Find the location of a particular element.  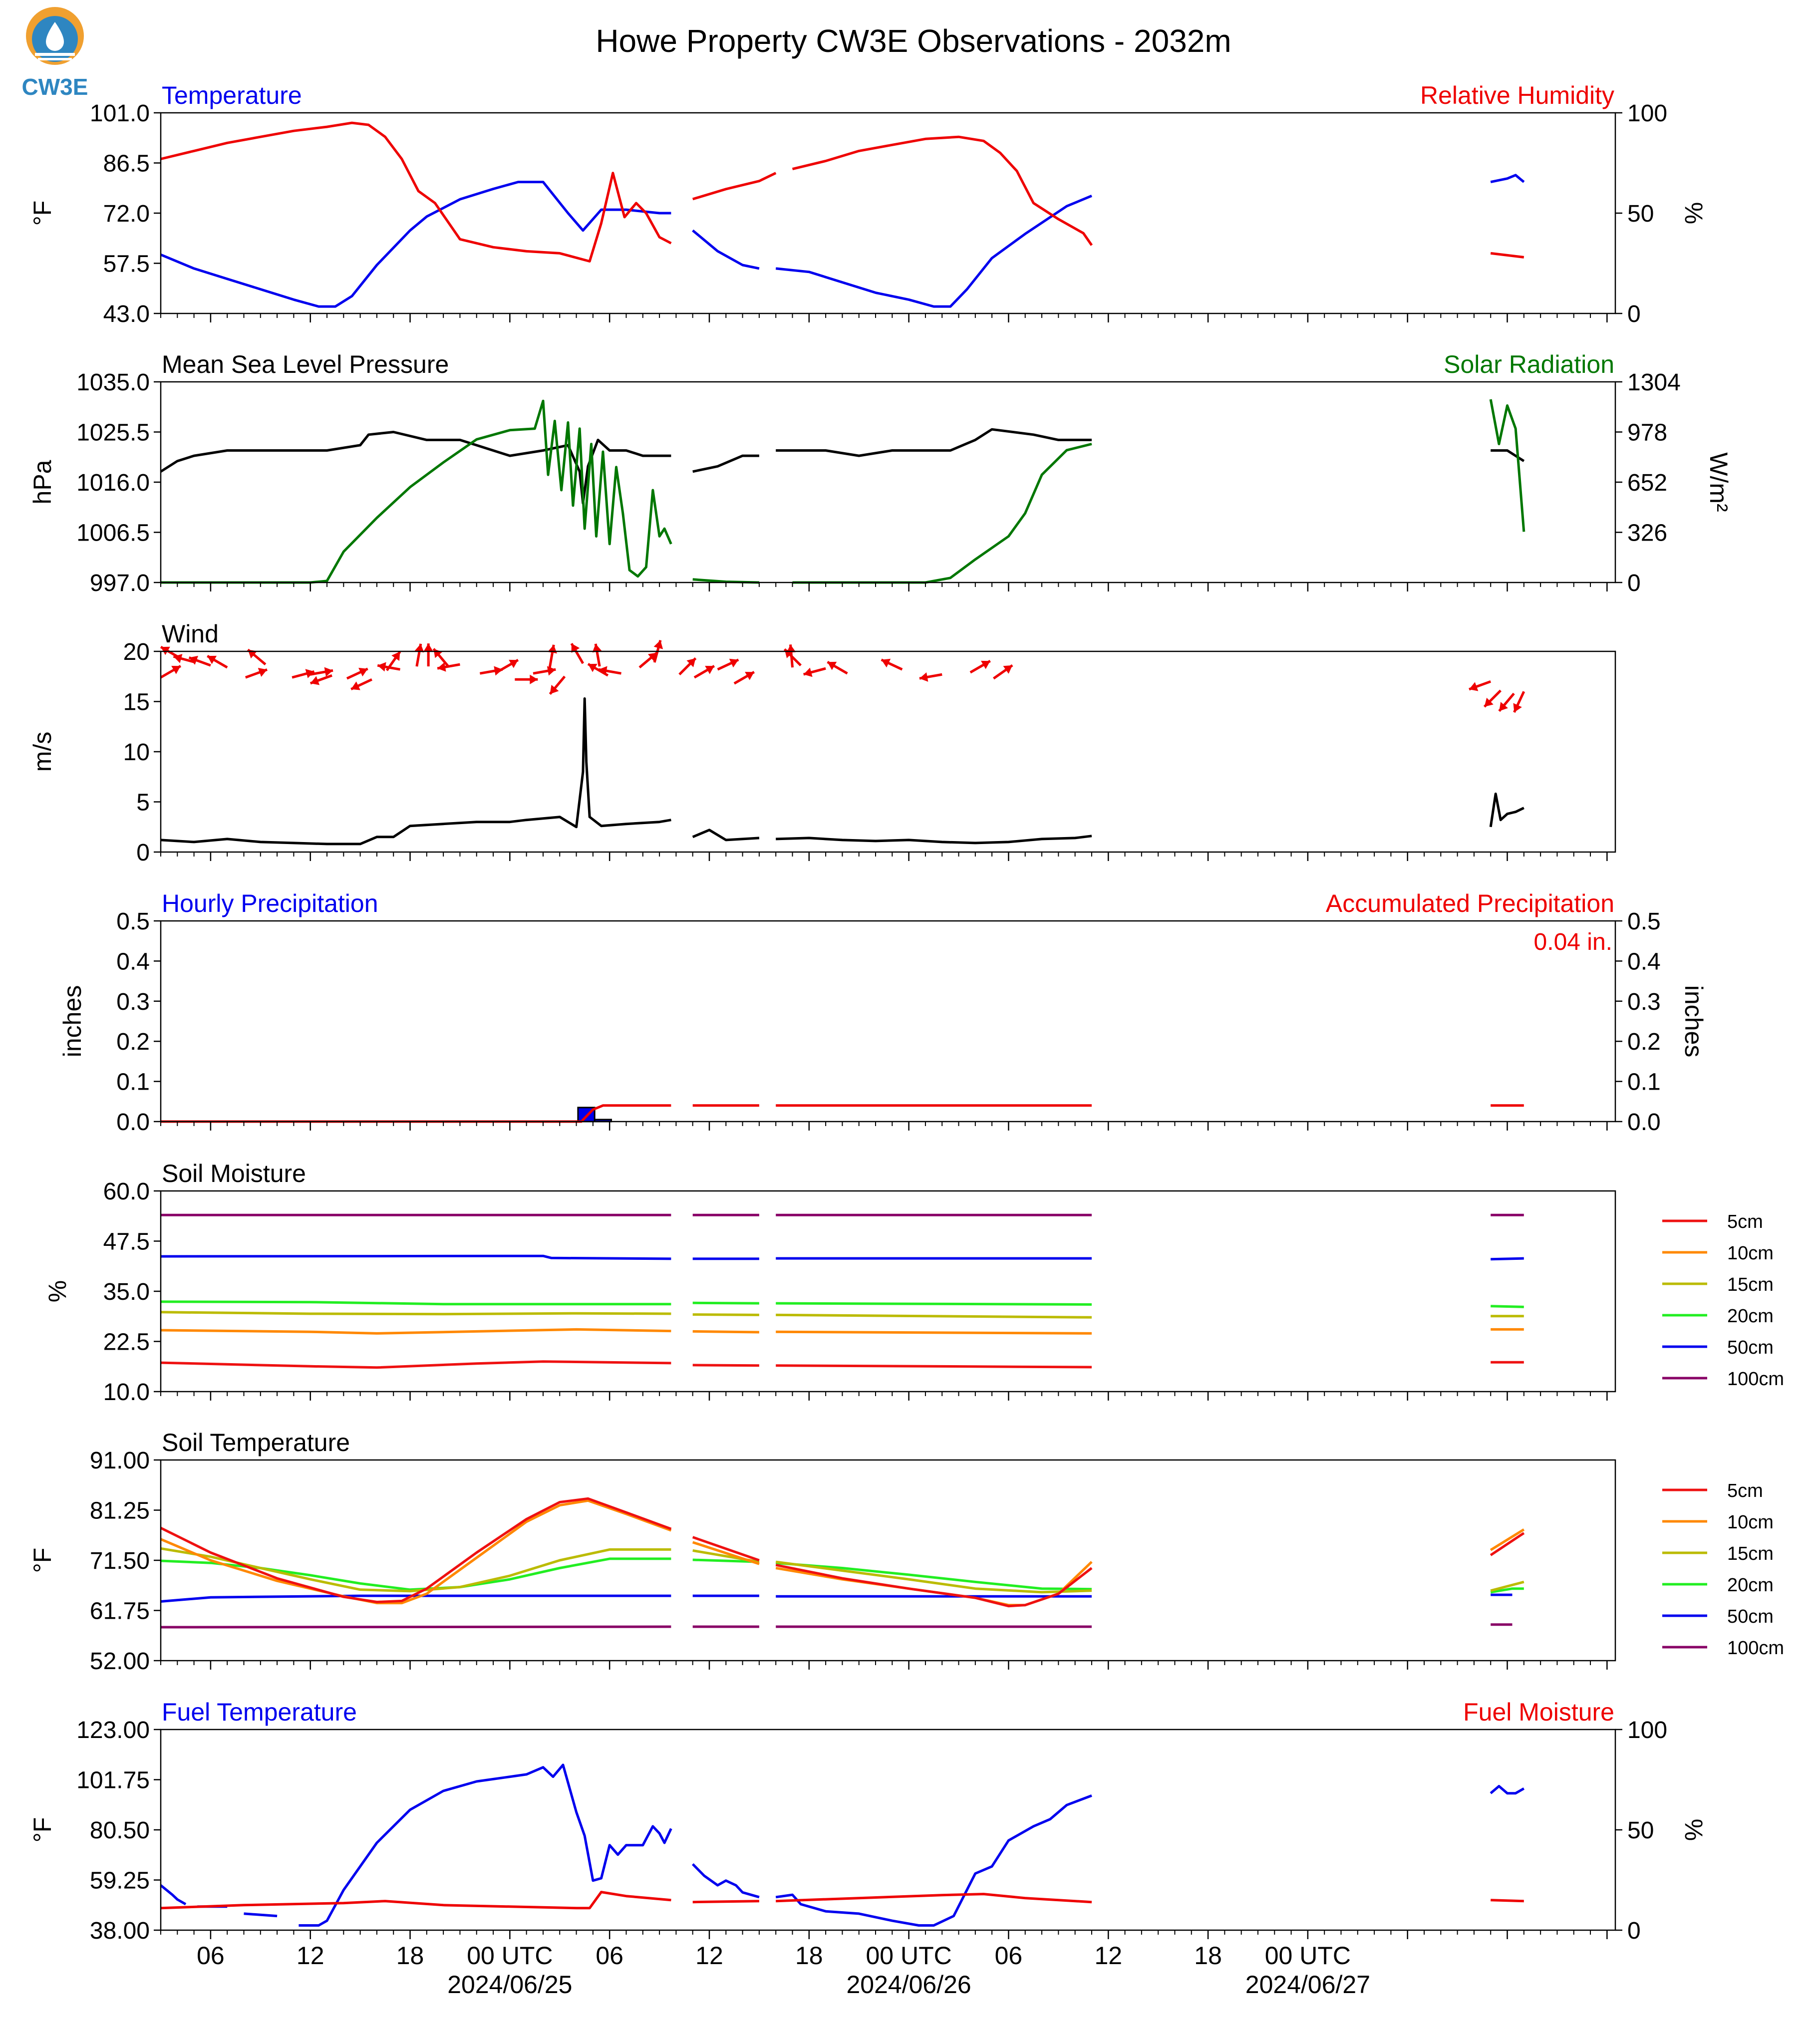

soiltemp-ylabel: °F is located at coordinates (42, 1560).